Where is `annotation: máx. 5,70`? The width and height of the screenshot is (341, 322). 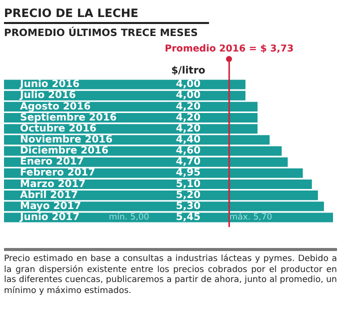 annotation: máx. 5,70 is located at coordinates (250, 217).